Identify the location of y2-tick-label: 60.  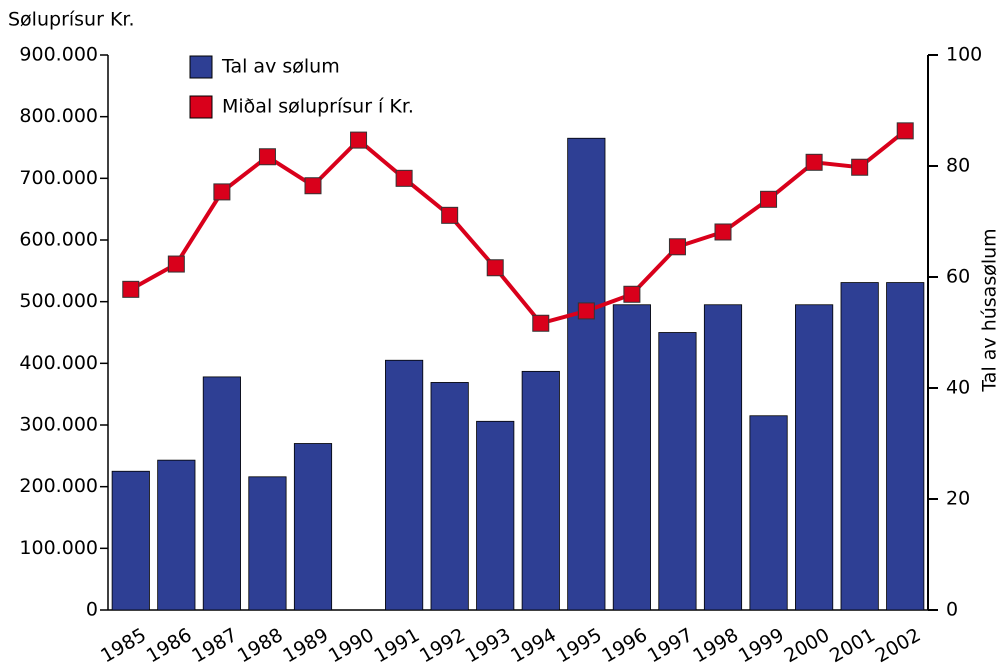
(958, 277).